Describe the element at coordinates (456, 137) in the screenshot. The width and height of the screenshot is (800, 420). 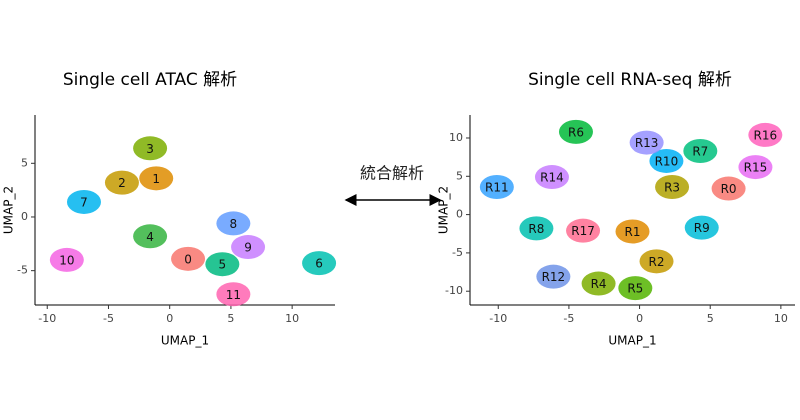
I see `y-tick-label: 10` at that location.